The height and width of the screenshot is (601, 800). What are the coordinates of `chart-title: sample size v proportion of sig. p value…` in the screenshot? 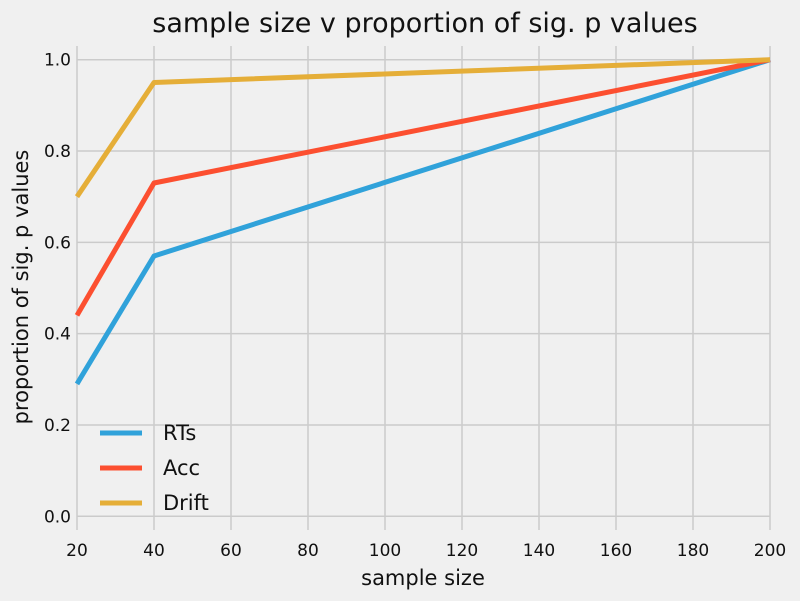 It's located at (424, 23).